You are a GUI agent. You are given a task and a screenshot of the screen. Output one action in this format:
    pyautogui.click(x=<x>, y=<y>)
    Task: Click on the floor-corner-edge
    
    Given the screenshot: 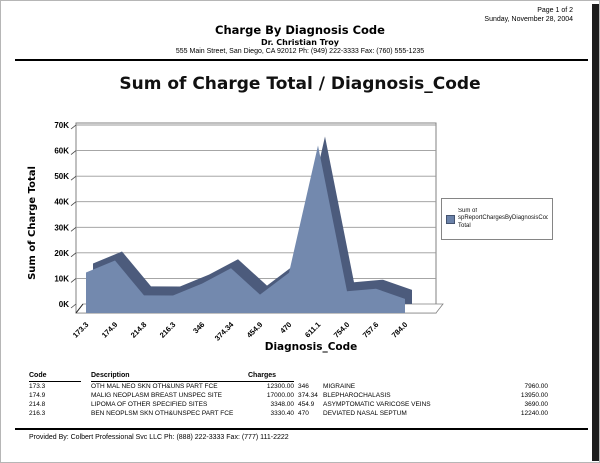 What is the action you would take?
    pyautogui.click(x=79, y=308)
    